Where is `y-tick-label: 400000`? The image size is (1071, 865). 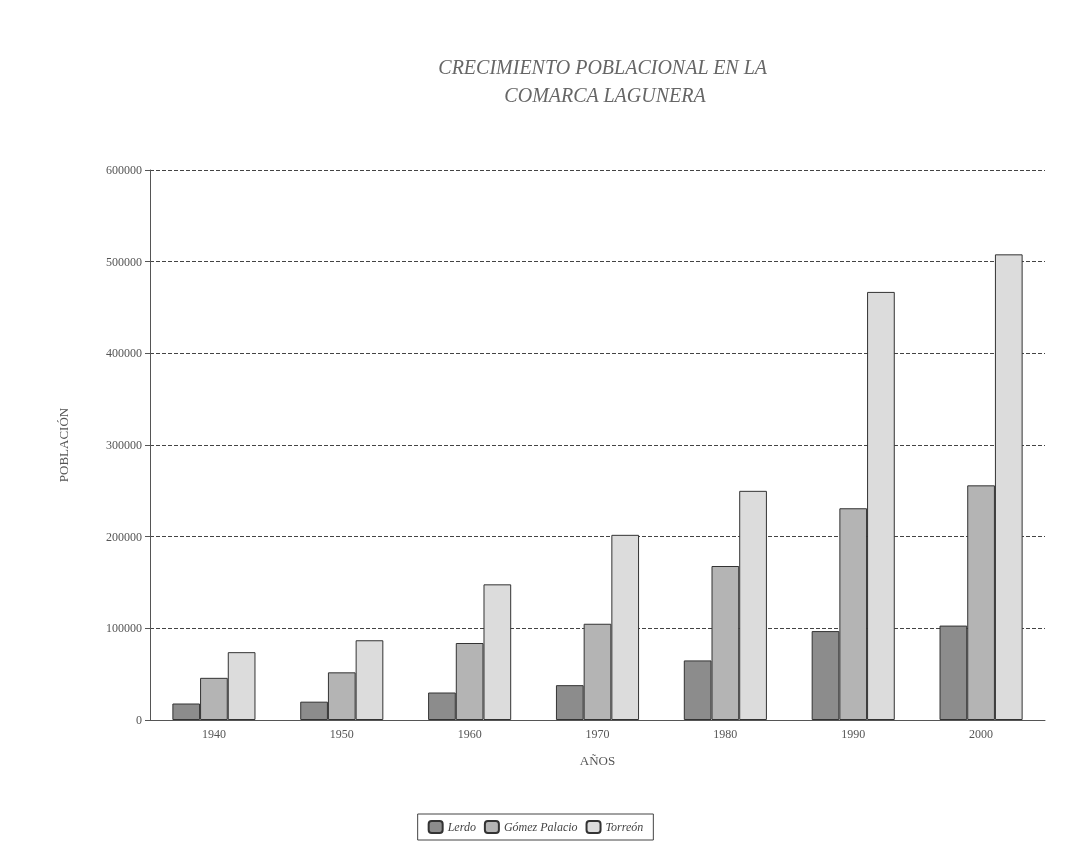
y-tick-label: 400000 is located at coordinates (124, 353).